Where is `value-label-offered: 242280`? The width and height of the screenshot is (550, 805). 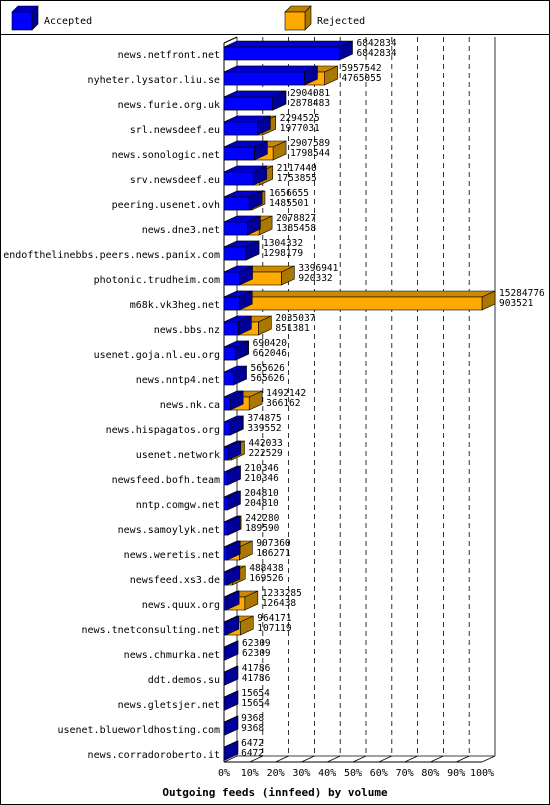 value-label-offered: 242280 is located at coordinates (262, 518).